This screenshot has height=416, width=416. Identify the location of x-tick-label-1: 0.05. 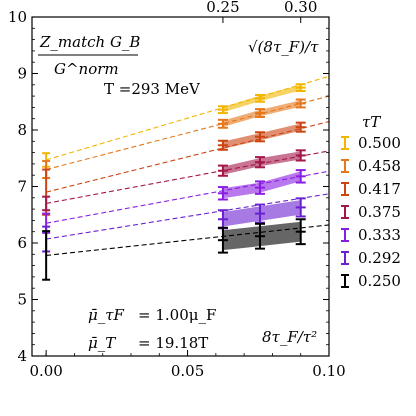
(187, 371).